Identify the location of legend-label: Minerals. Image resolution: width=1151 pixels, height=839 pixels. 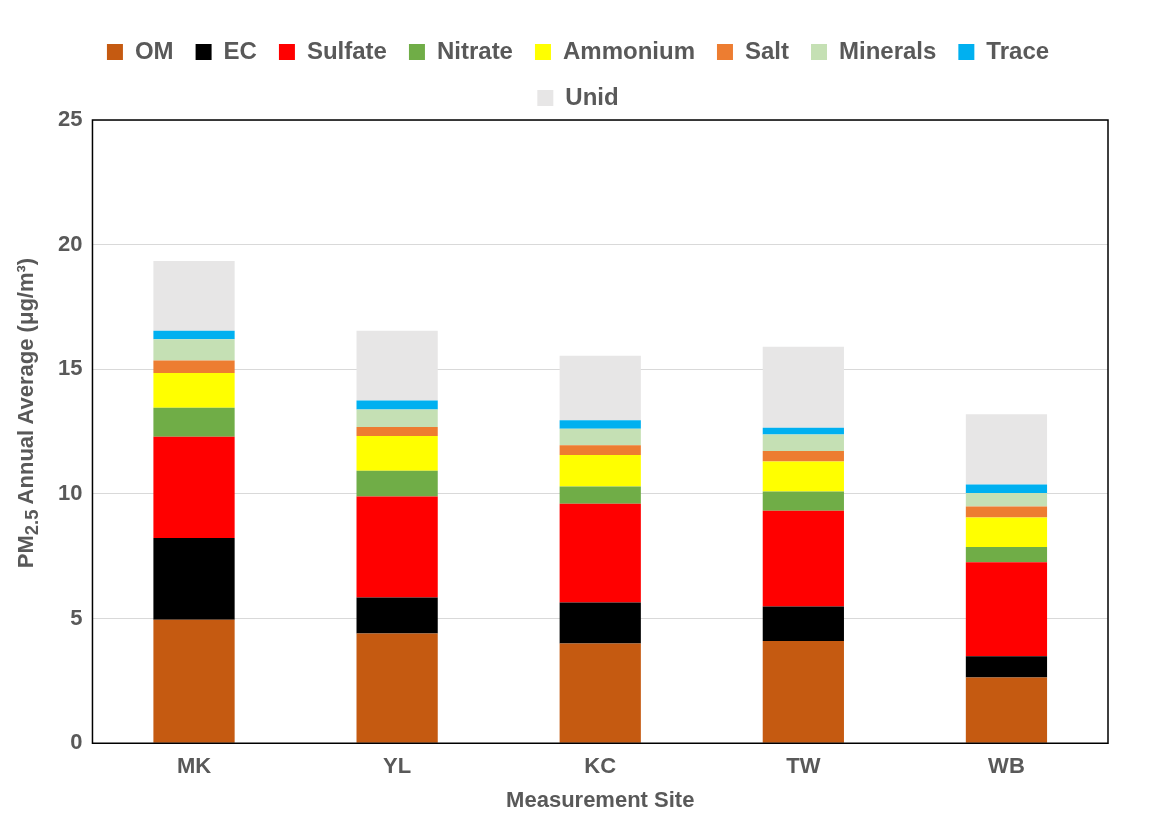
(887, 50).